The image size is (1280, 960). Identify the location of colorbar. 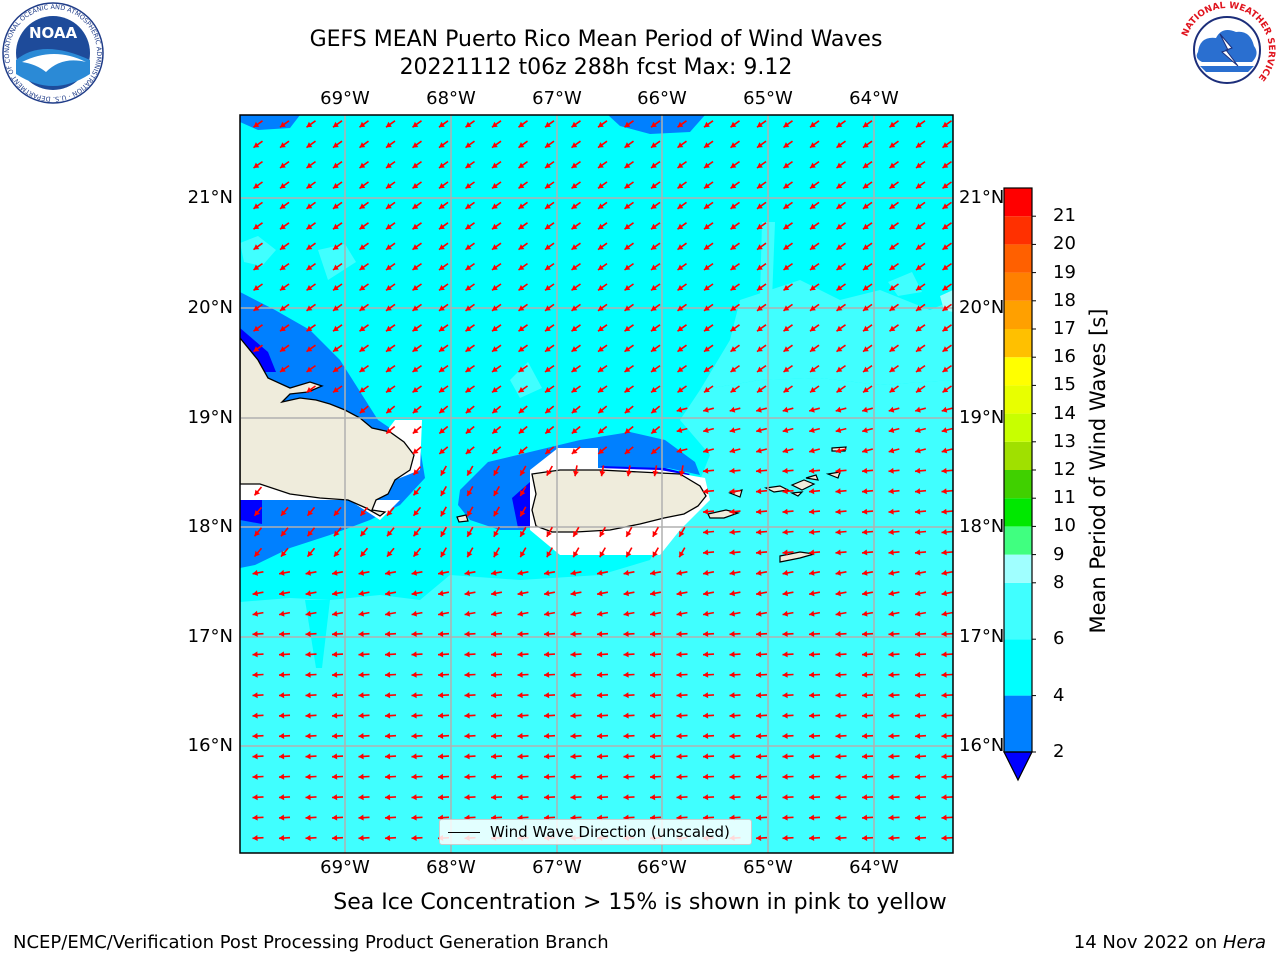
(1019, 484).